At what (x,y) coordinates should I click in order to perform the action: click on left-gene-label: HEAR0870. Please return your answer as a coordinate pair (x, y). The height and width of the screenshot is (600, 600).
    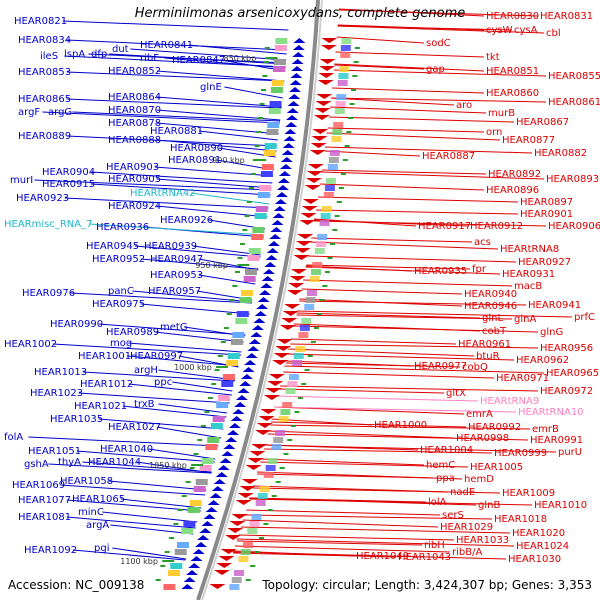
    Looking at the image, I should click on (134, 110).